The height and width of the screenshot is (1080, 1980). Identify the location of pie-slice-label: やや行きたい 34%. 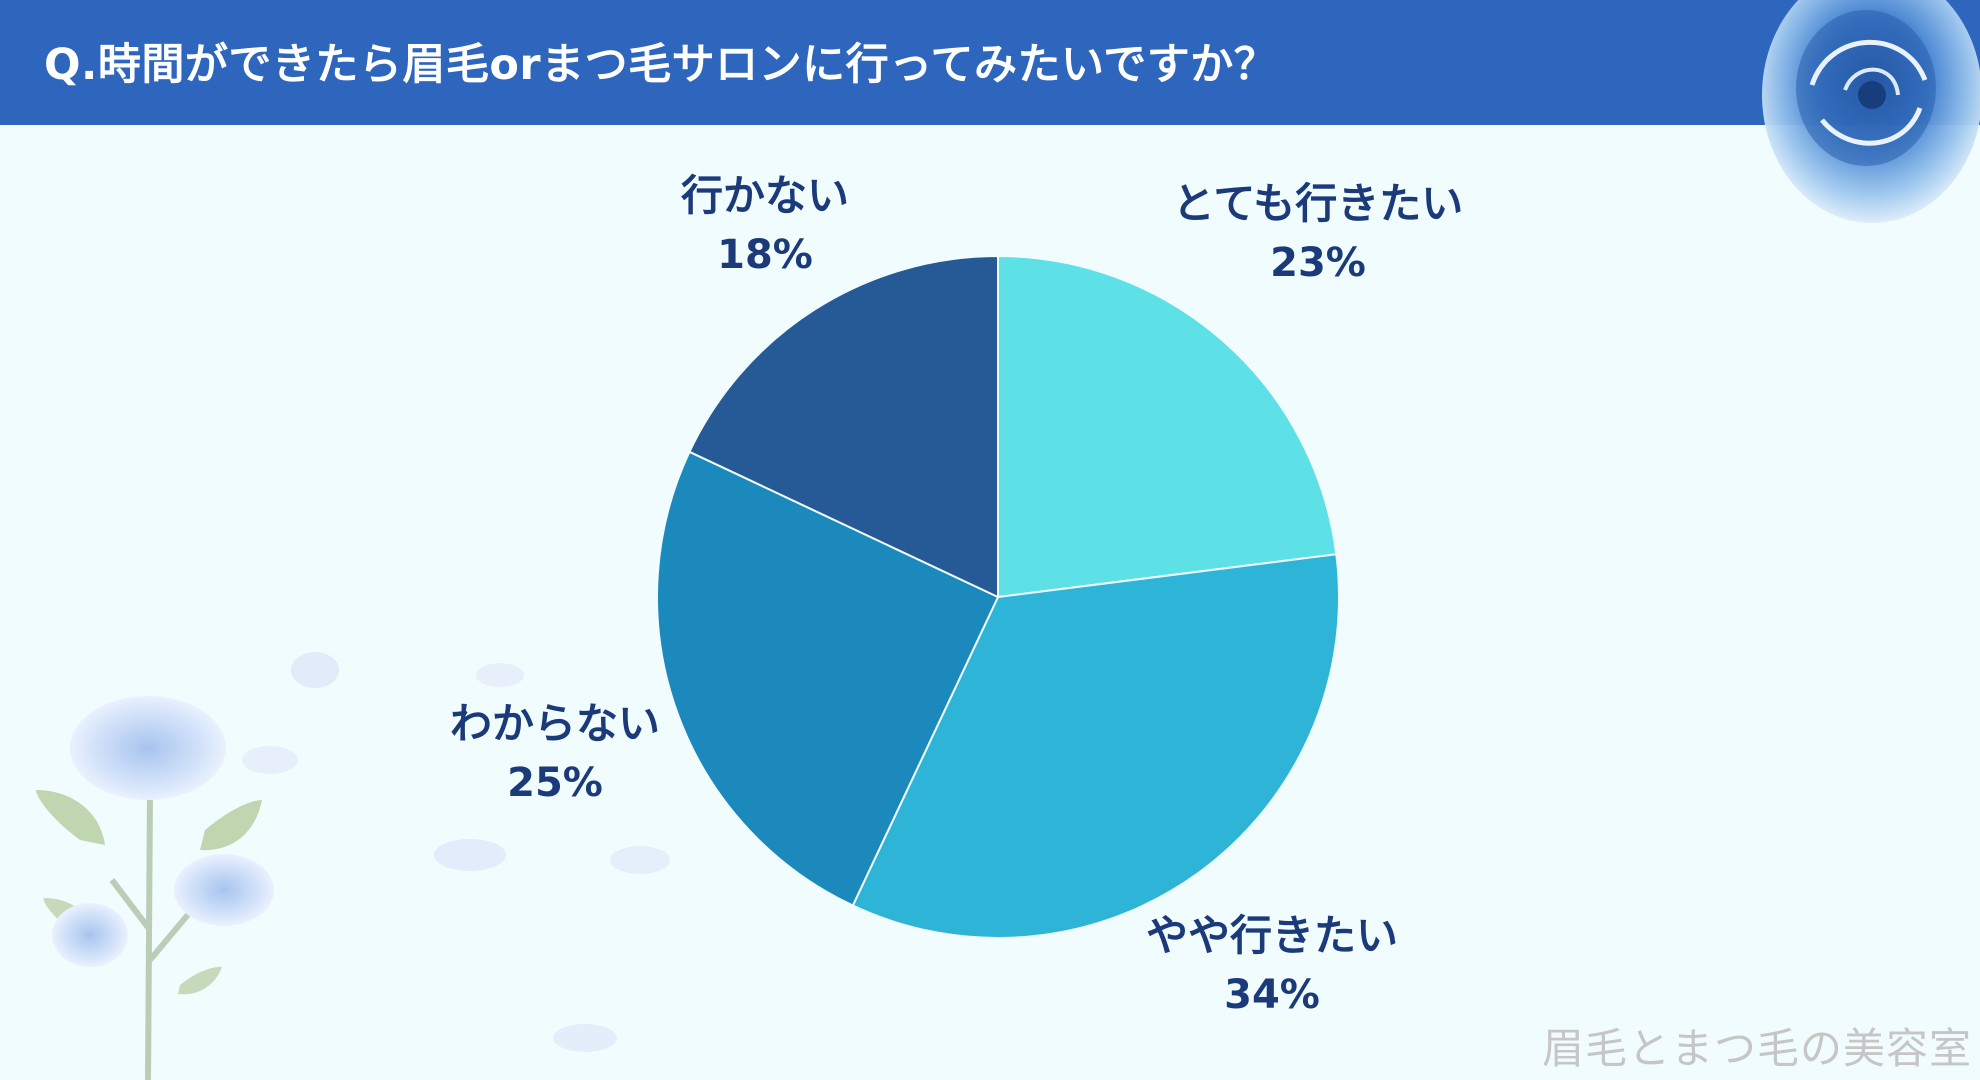
(1272, 964).